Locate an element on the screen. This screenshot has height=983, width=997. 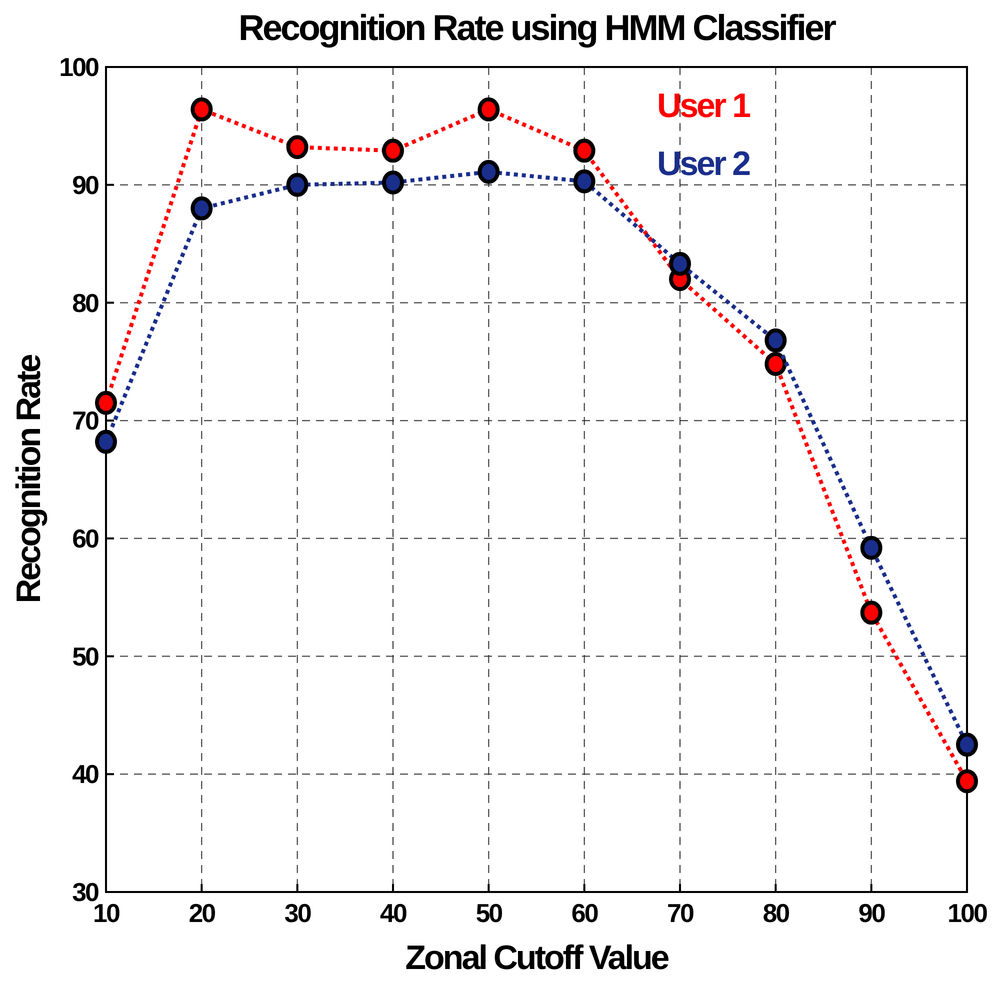
x-tick-label: 30 is located at coordinates (298, 913).